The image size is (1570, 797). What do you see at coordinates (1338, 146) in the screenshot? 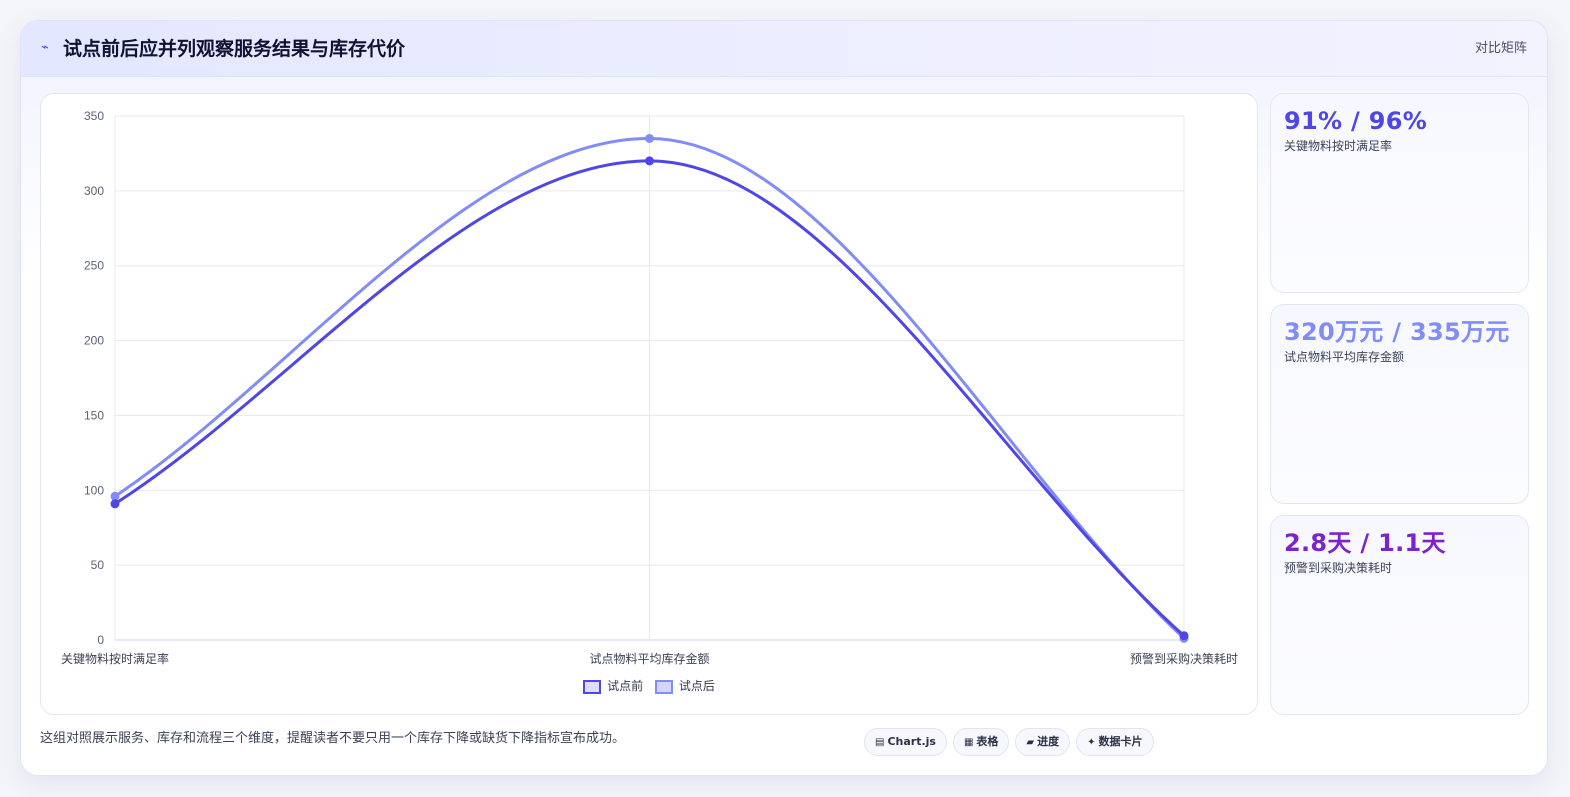
I see `stat-label: 关键物料按时满足率` at bounding box center [1338, 146].